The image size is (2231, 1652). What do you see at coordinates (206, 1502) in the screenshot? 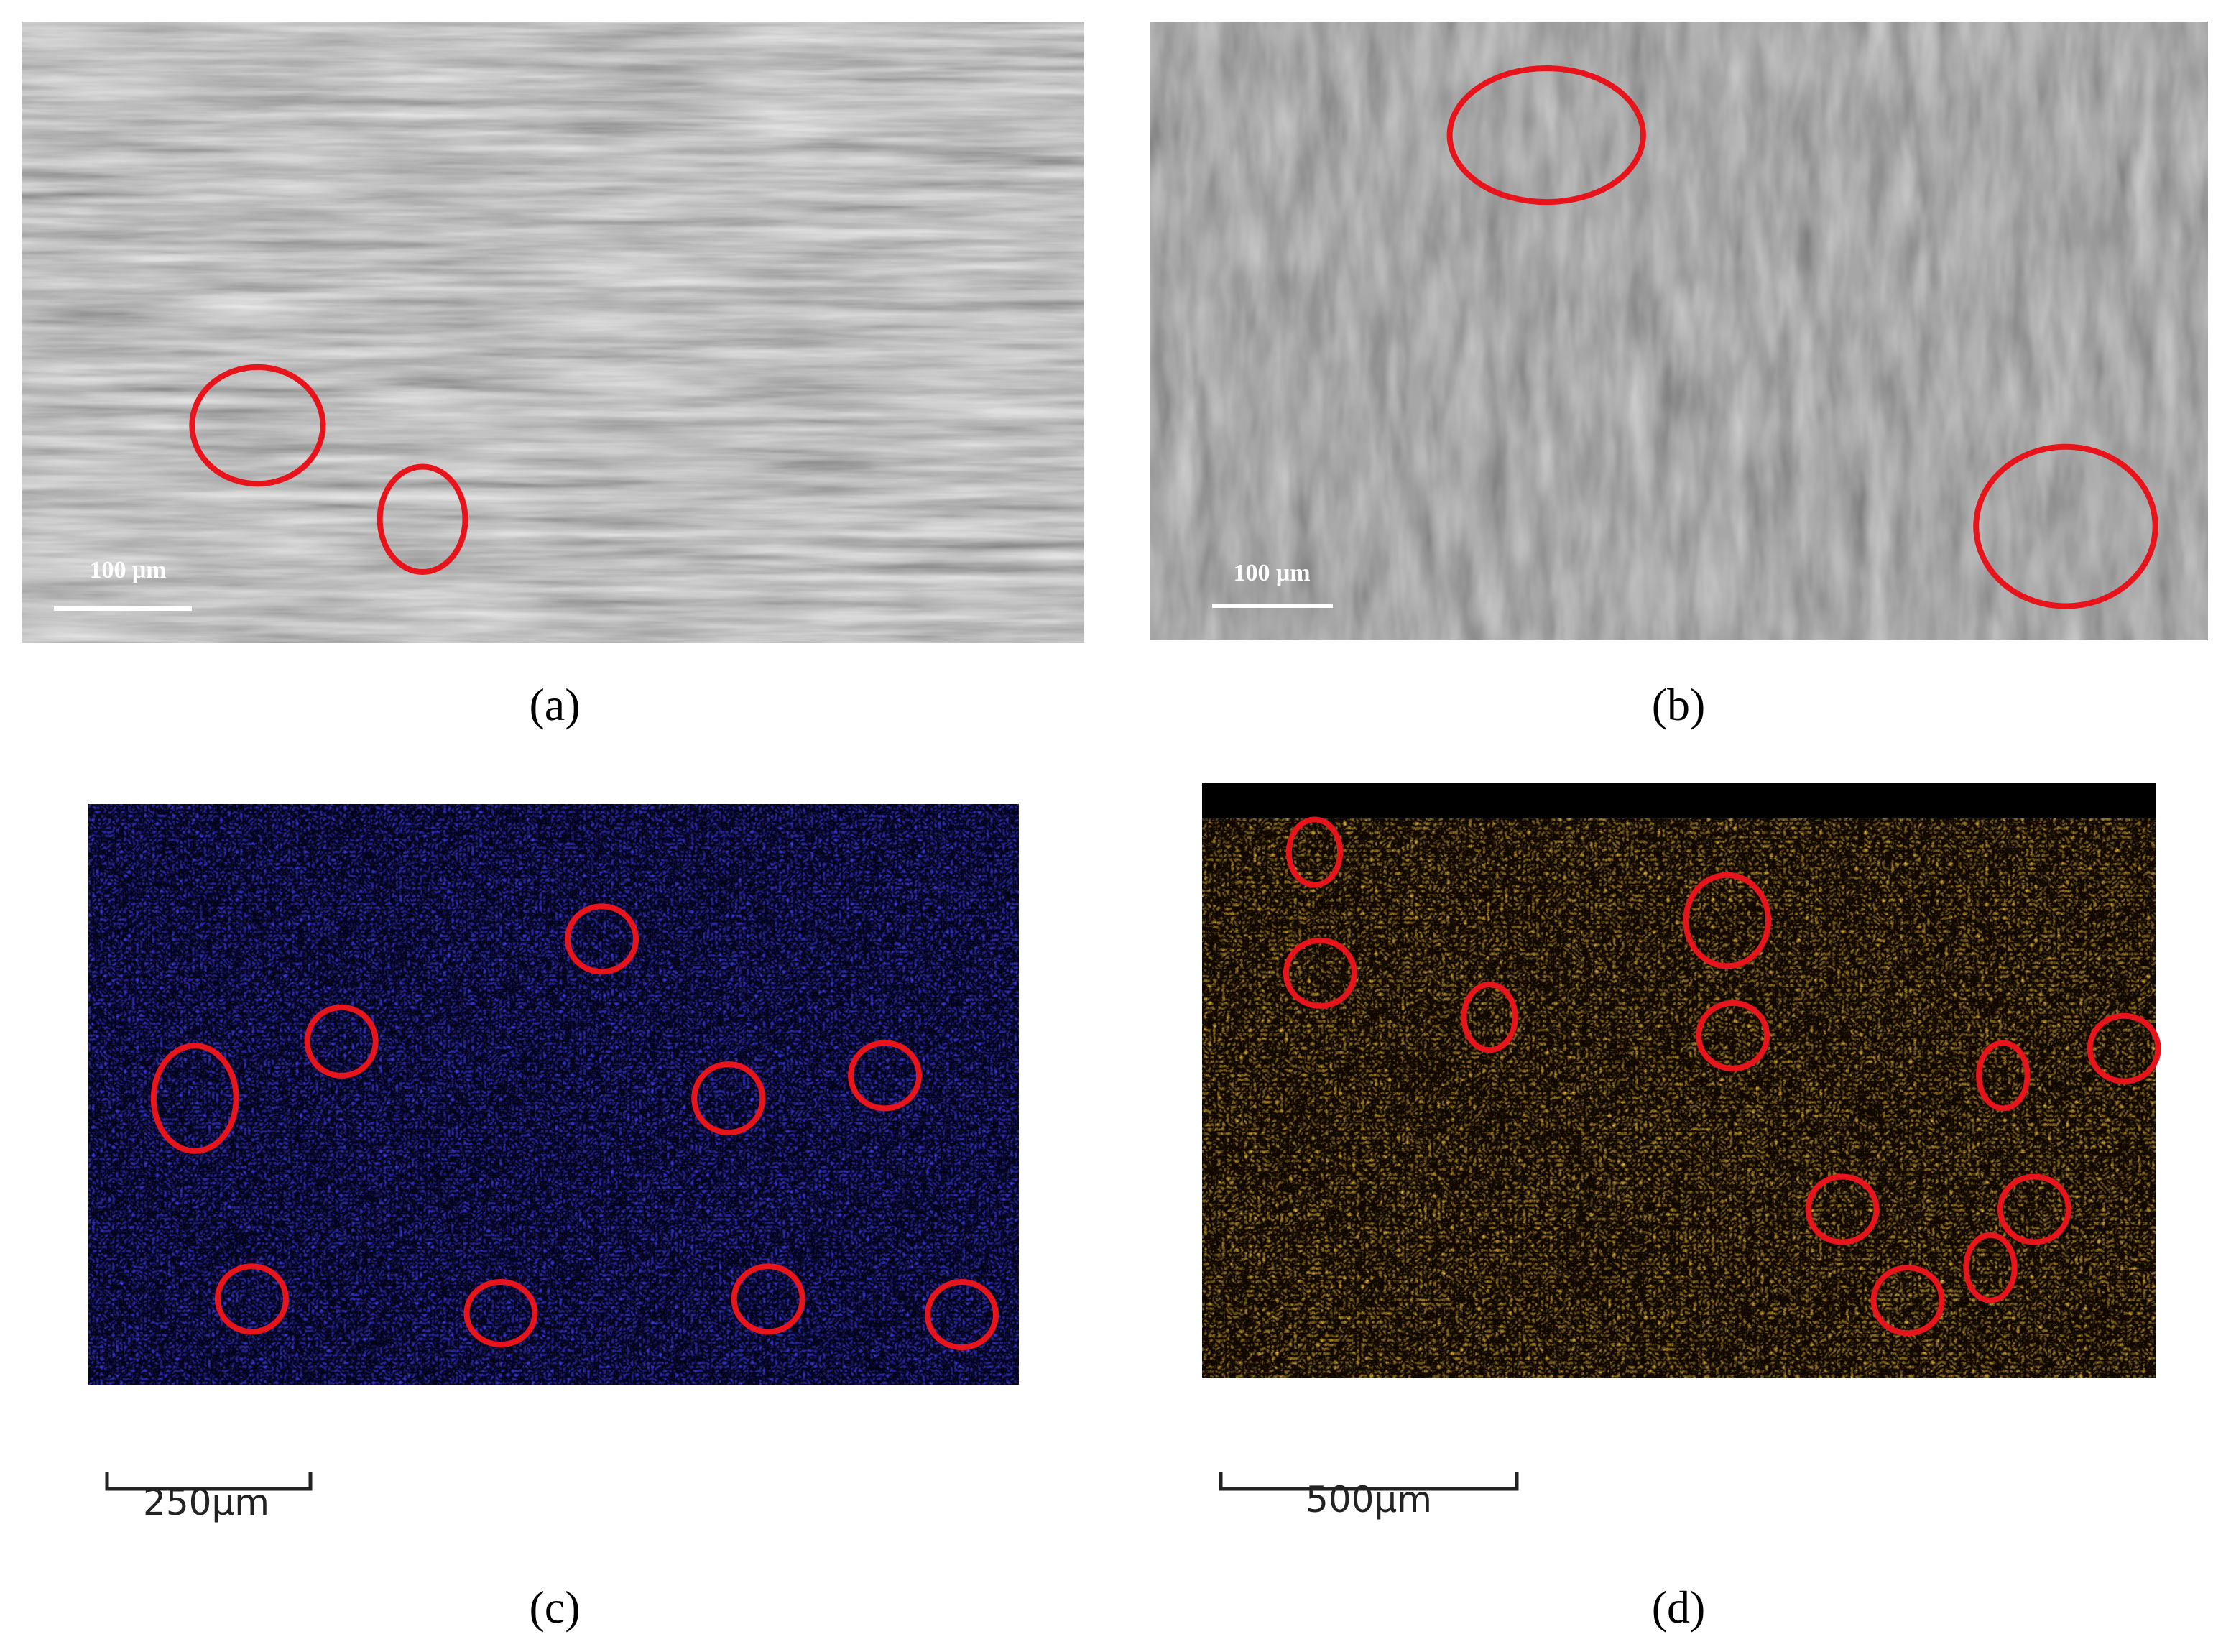
I see `scale-label: 250μm` at bounding box center [206, 1502].